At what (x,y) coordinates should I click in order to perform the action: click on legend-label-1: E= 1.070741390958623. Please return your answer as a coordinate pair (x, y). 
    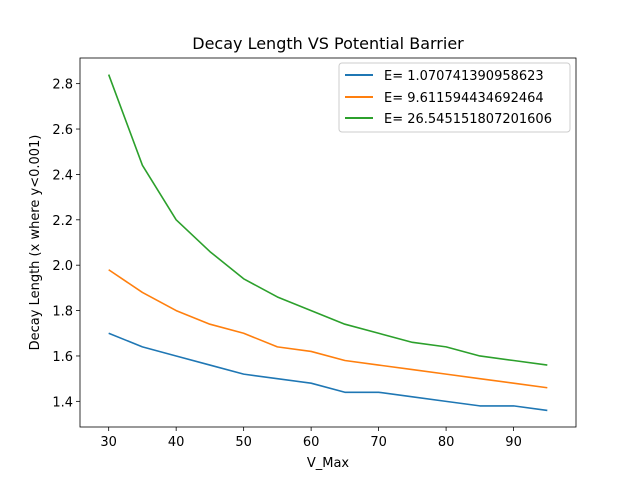
    Looking at the image, I should click on (464, 76).